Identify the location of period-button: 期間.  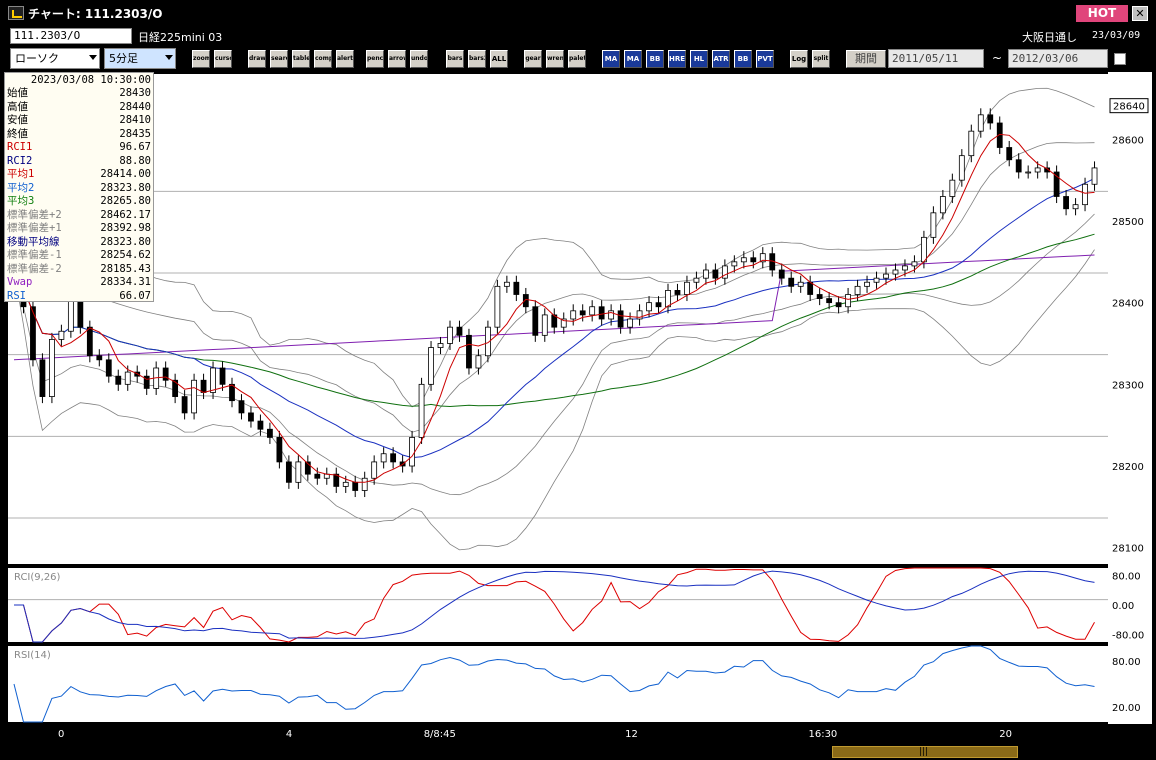
(866, 59).